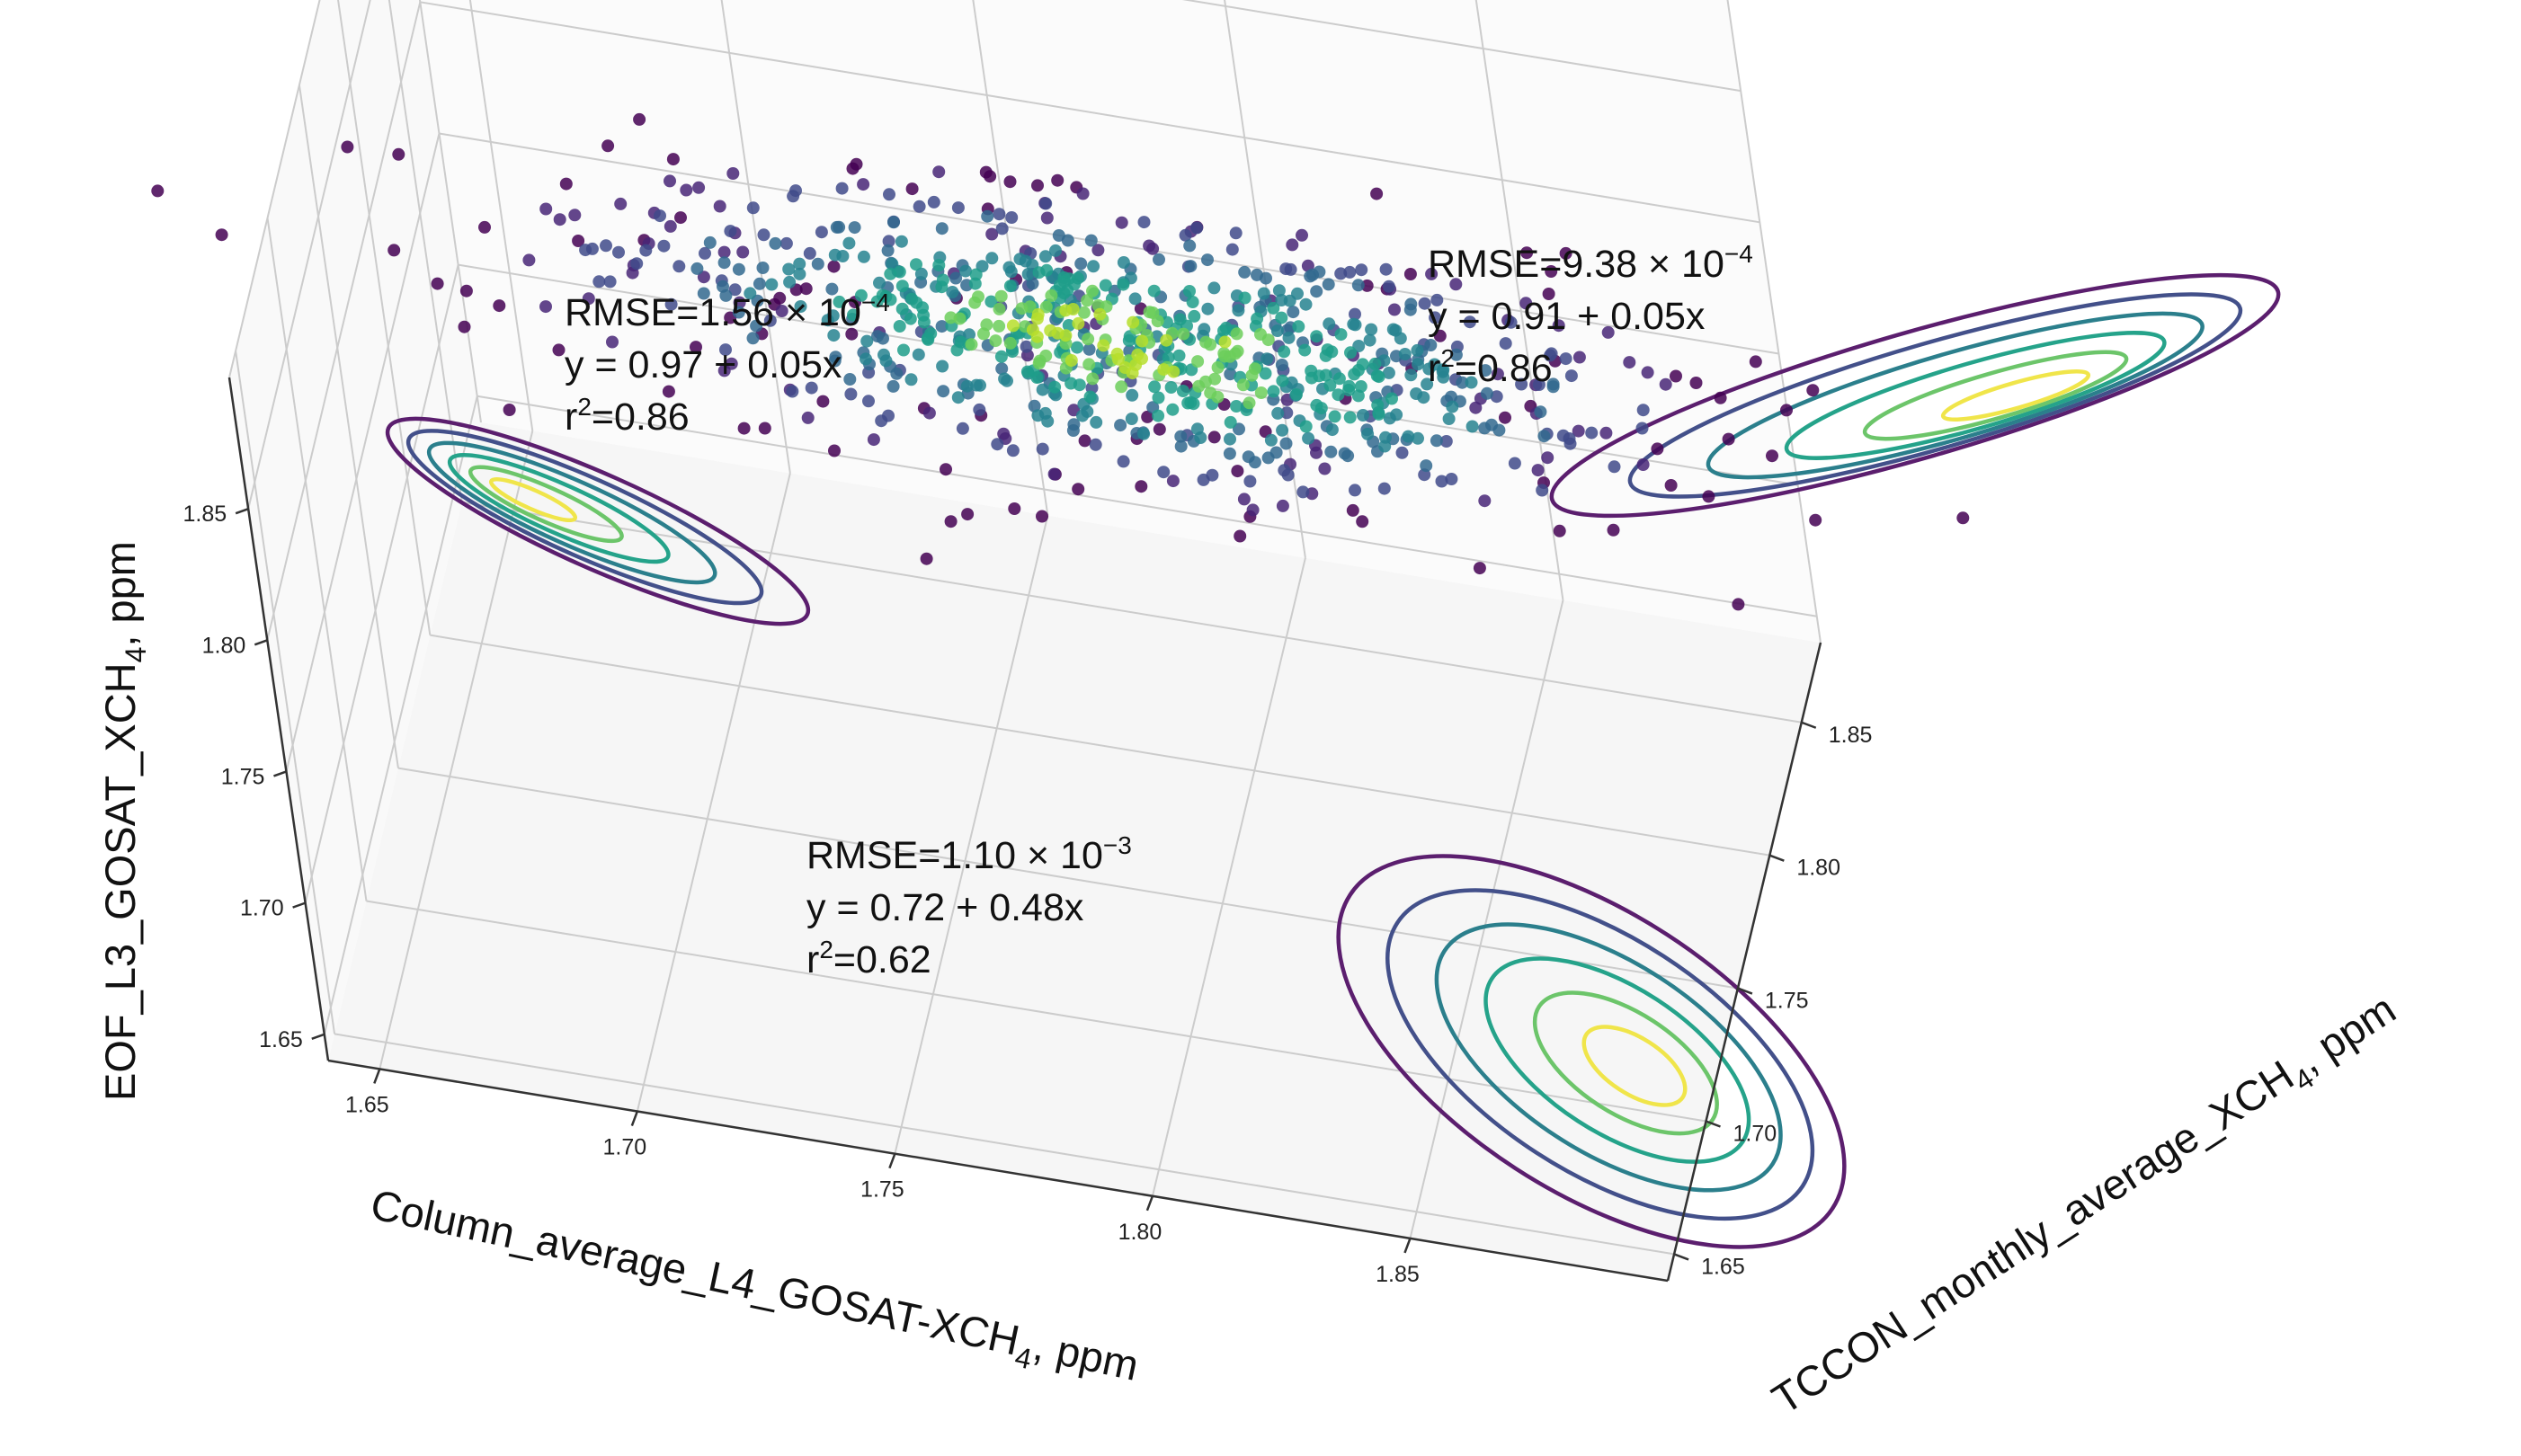 This screenshot has width=2521, height=1456. I want to click on x-tick-label: 1.65, so click(367, 1104).